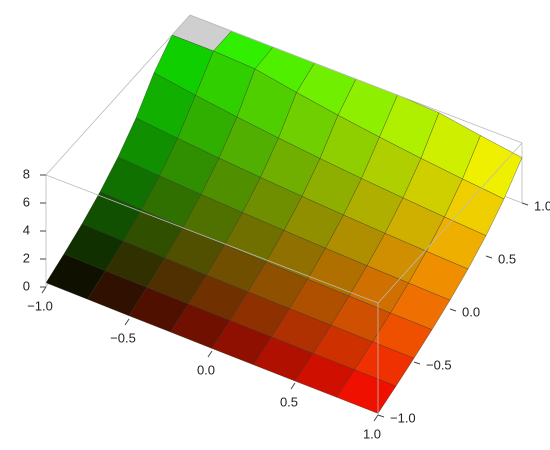 The height and width of the screenshot is (450, 550). What do you see at coordinates (26, 173) in the screenshot?
I see `z-tick-label: 8` at bounding box center [26, 173].